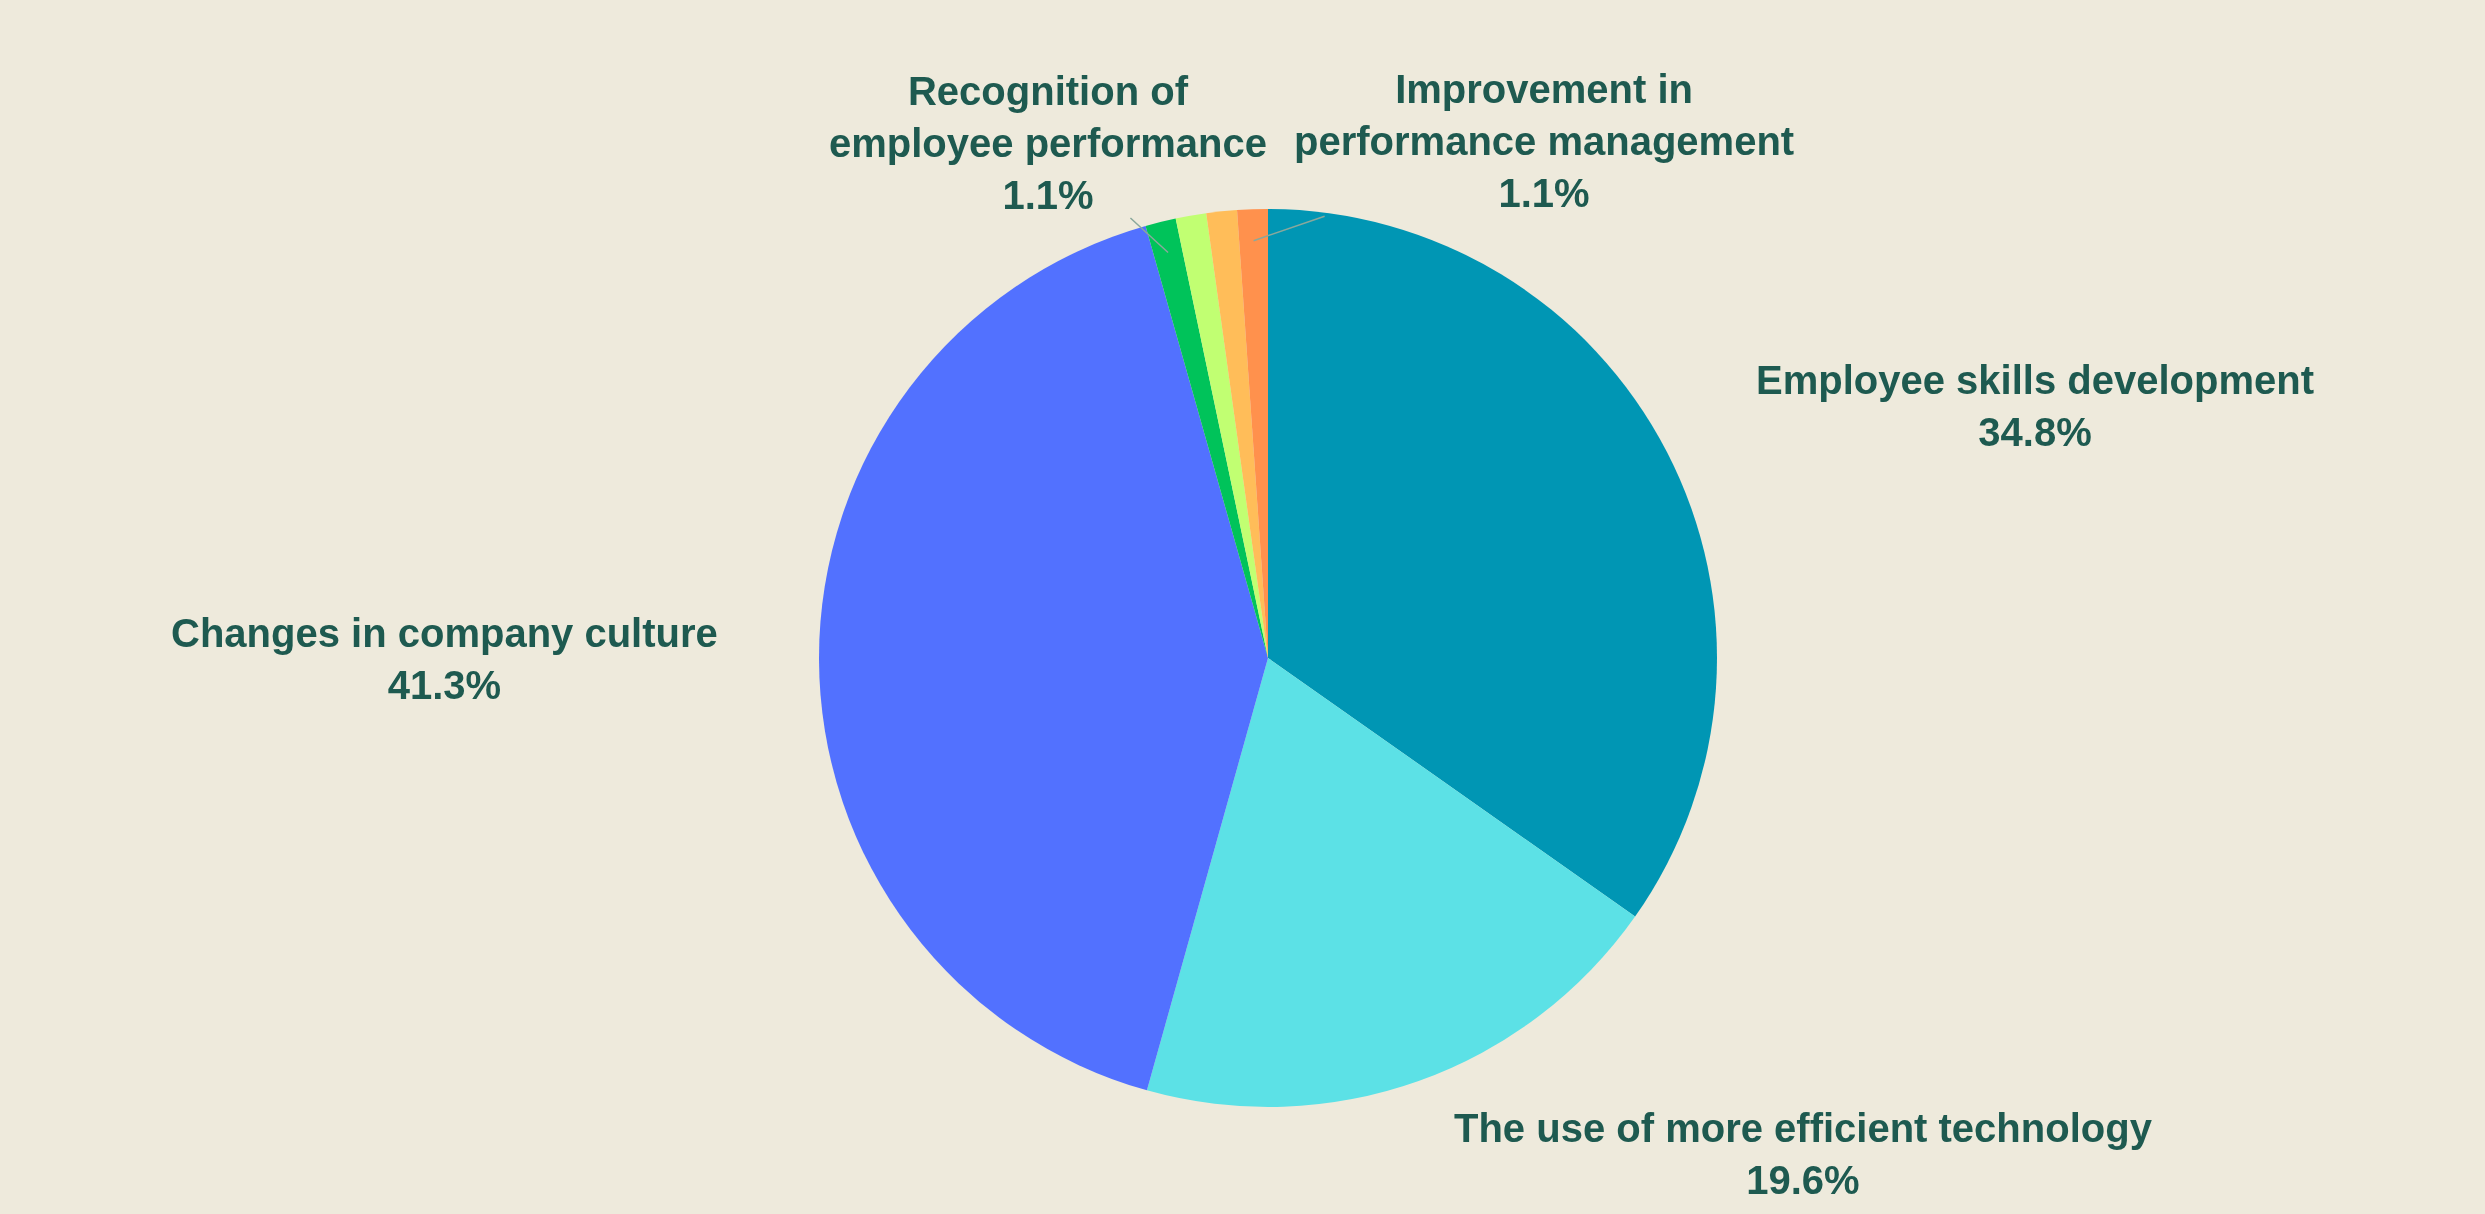 Image resolution: width=2485 pixels, height=1214 pixels. What do you see at coordinates (2035, 380) in the screenshot?
I see `slice-label: Employee skills development` at bounding box center [2035, 380].